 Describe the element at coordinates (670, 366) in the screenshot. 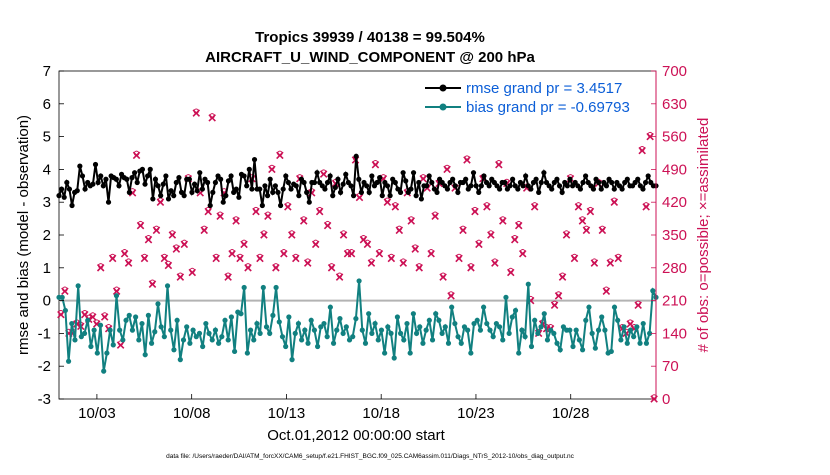

I see `y-tick-label-right: 70` at that location.